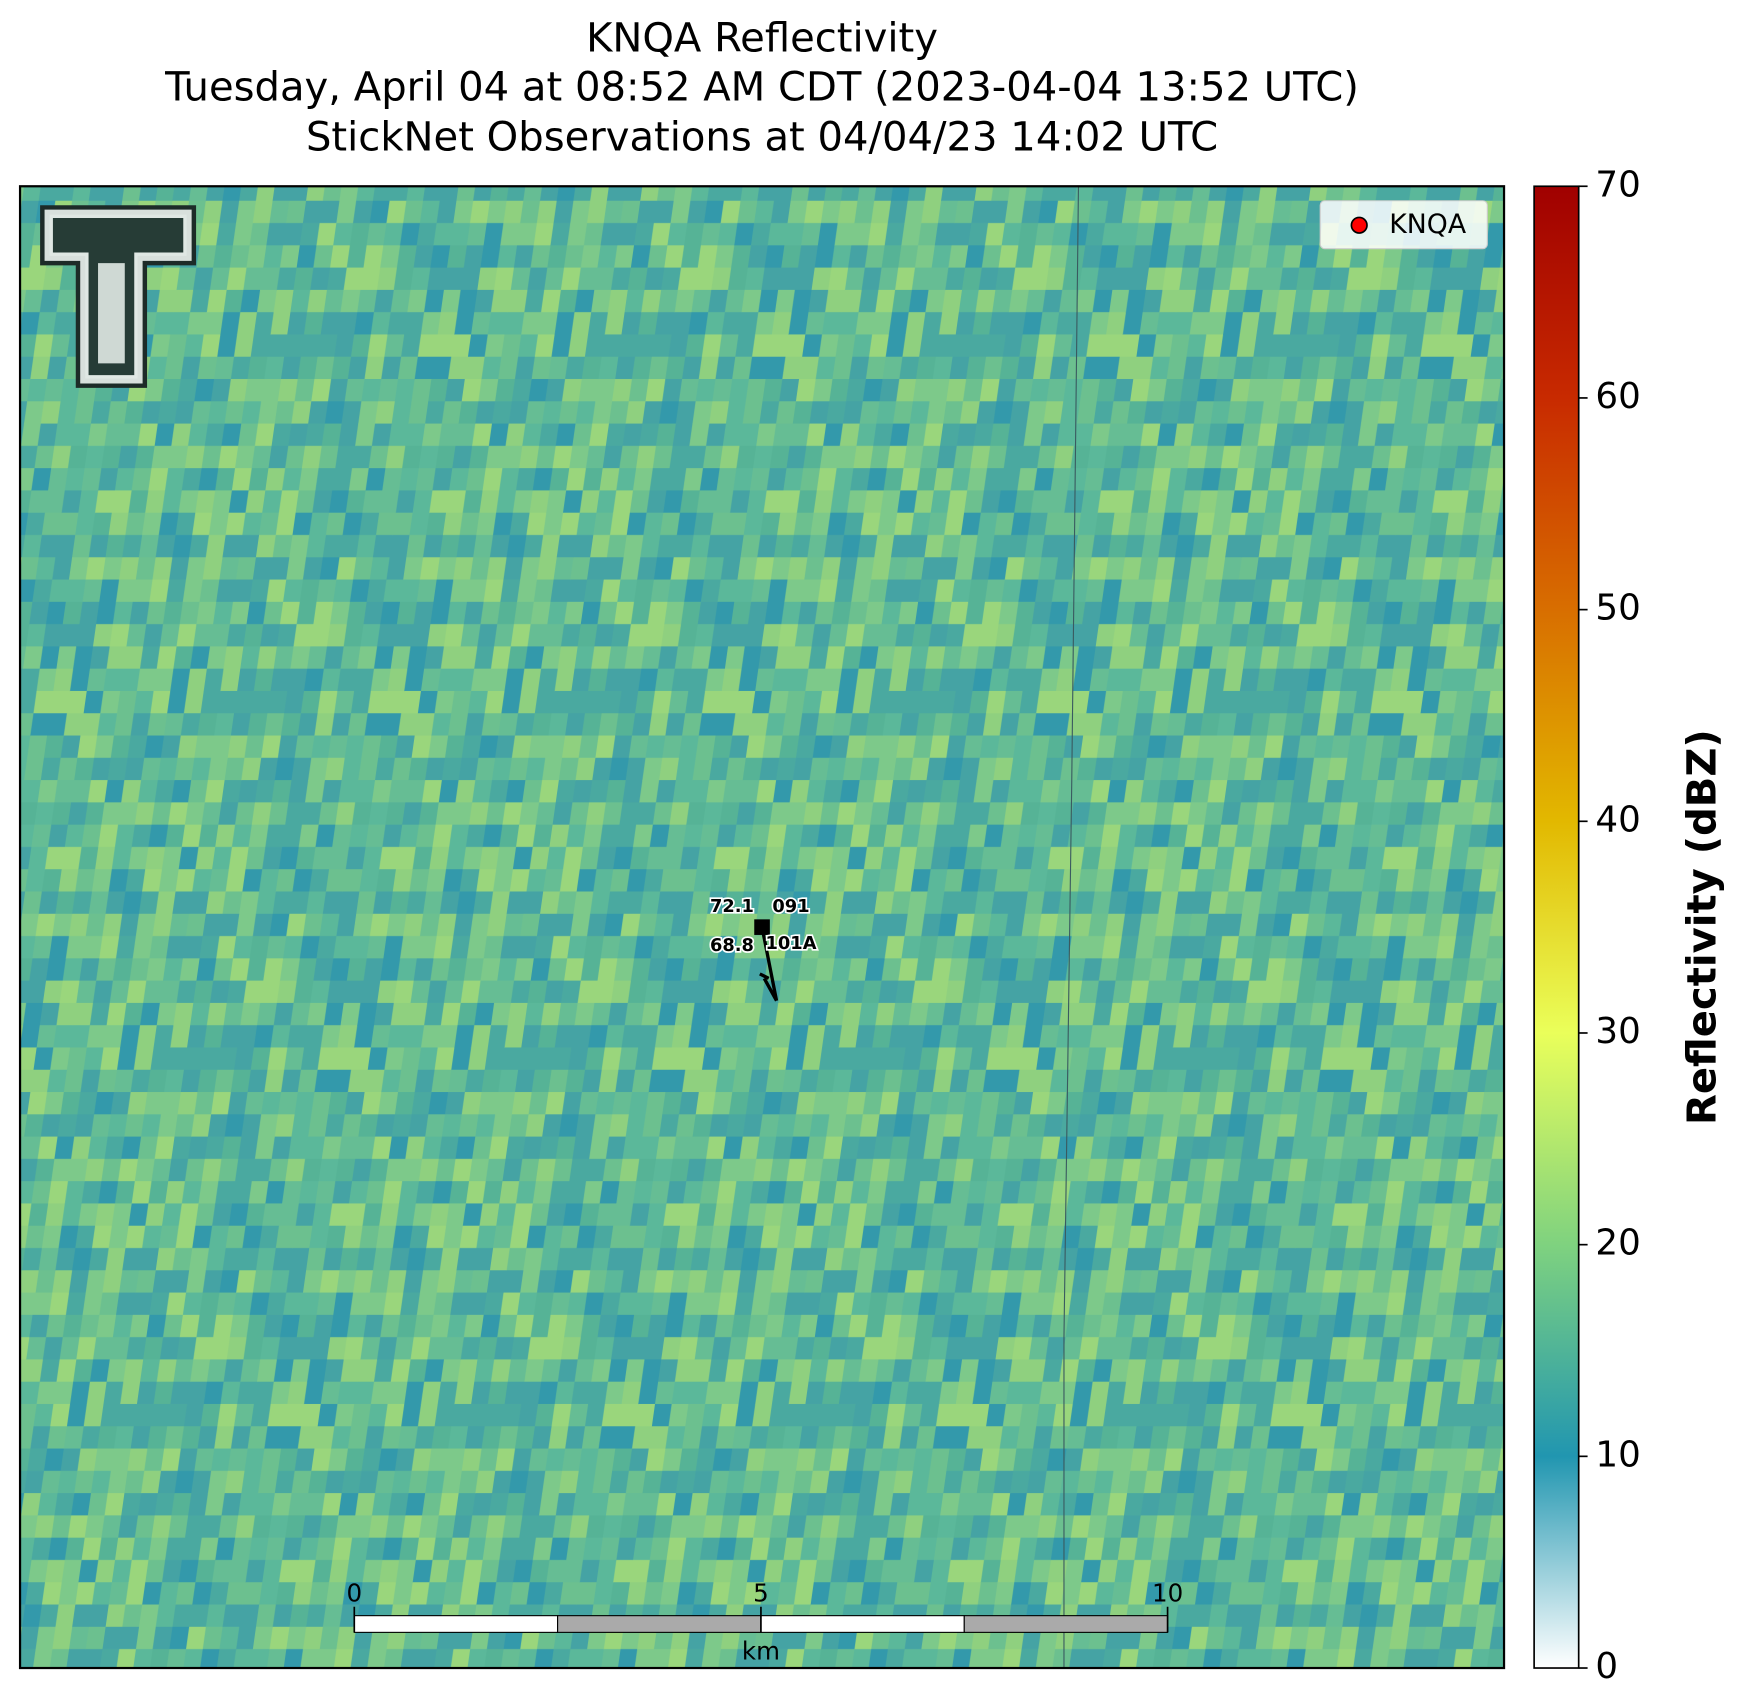 Image resolution: width=1738 pixels, height=1705 pixels. What do you see at coordinates (1703, 927) in the screenshot?
I see `colorbar-label: Reflectivity (dBZ)` at bounding box center [1703, 927].